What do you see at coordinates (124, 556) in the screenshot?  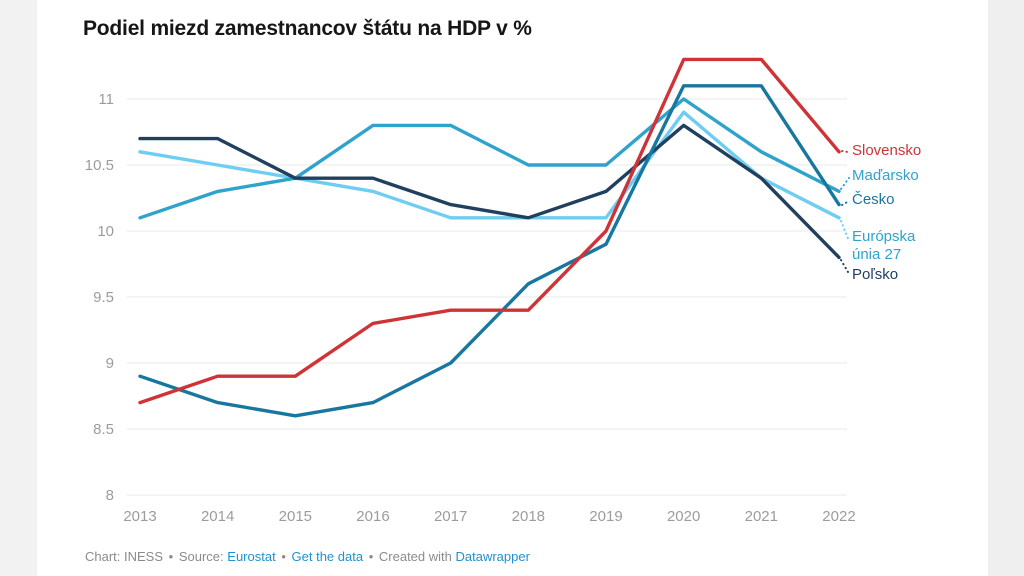 I see `footer-credit: Chart: INESS` at bounding box center [124, 556].